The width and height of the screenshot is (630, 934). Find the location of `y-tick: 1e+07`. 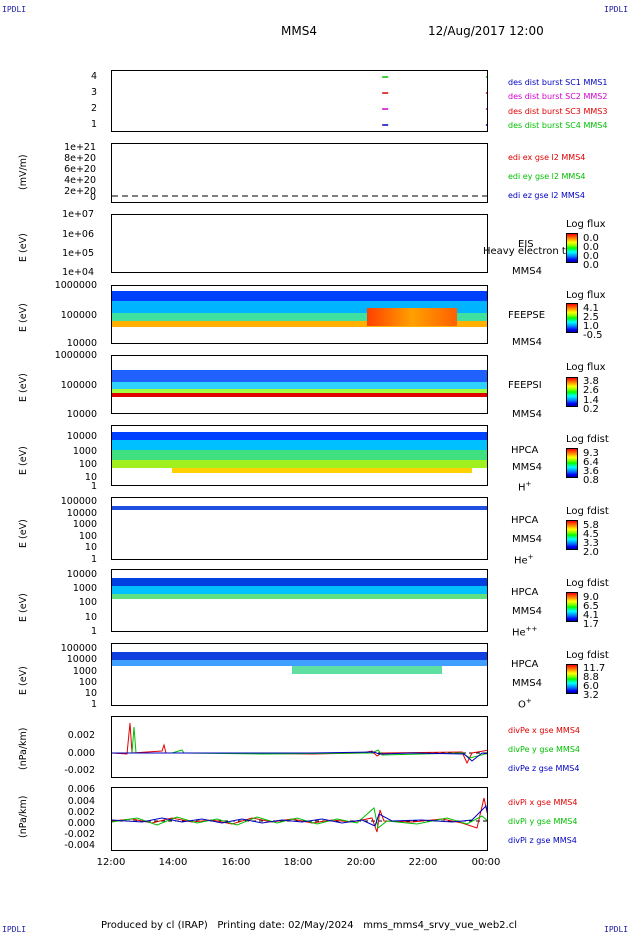

y-tick: 1e+07 is located at coordinates (78, 214).